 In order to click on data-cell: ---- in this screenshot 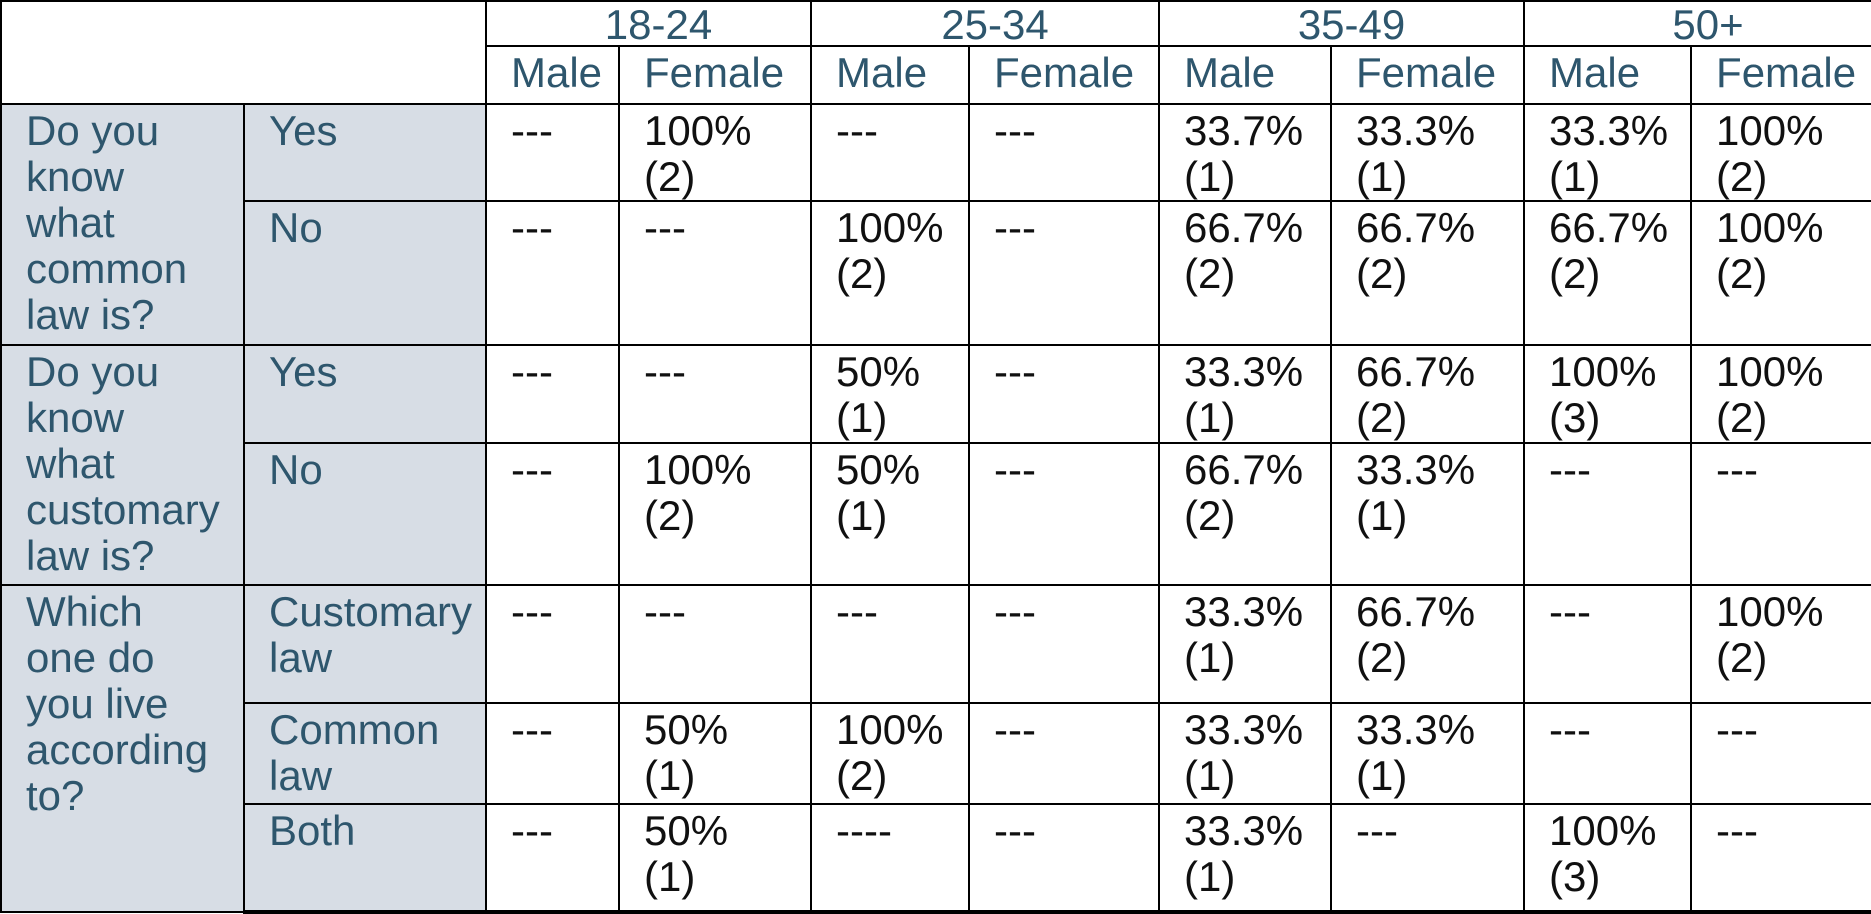, I will do `click(890, 858)`.